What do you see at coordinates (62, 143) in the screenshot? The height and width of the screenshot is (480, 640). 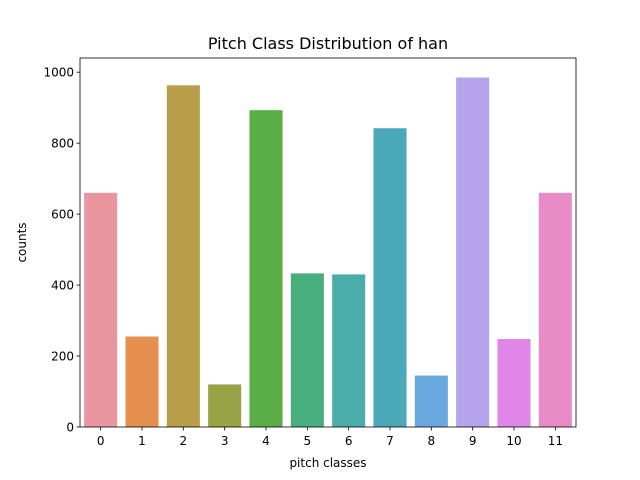 I see `y-tick-label: 800` at bounding box center [62, 143].